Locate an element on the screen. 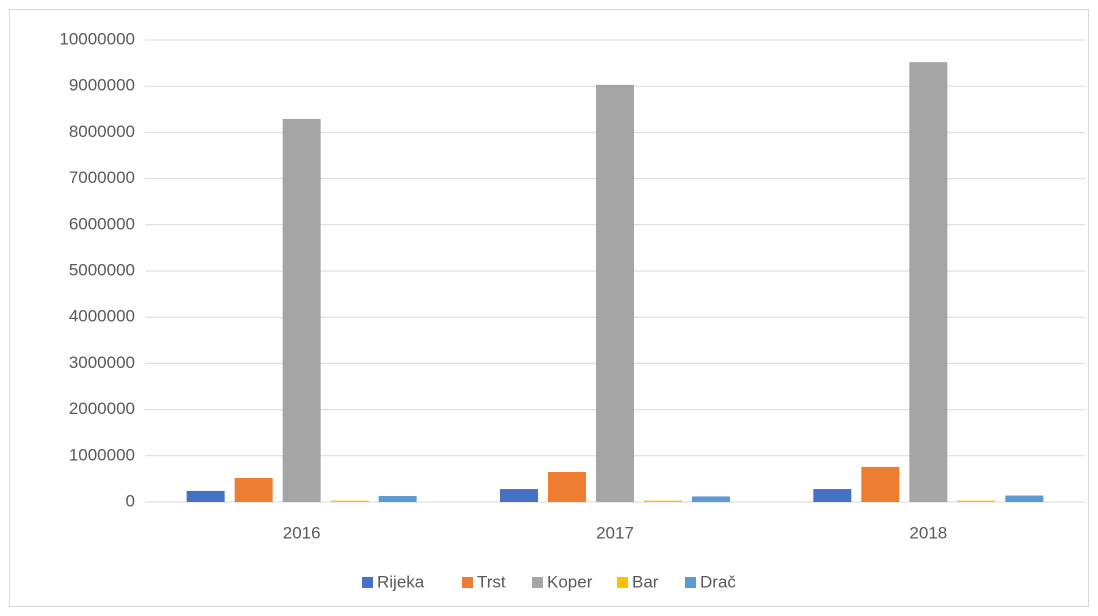 The height and width of the screenshot is (616, 1098). x-tick-label: 2018 is located at coordinates (928, 532).